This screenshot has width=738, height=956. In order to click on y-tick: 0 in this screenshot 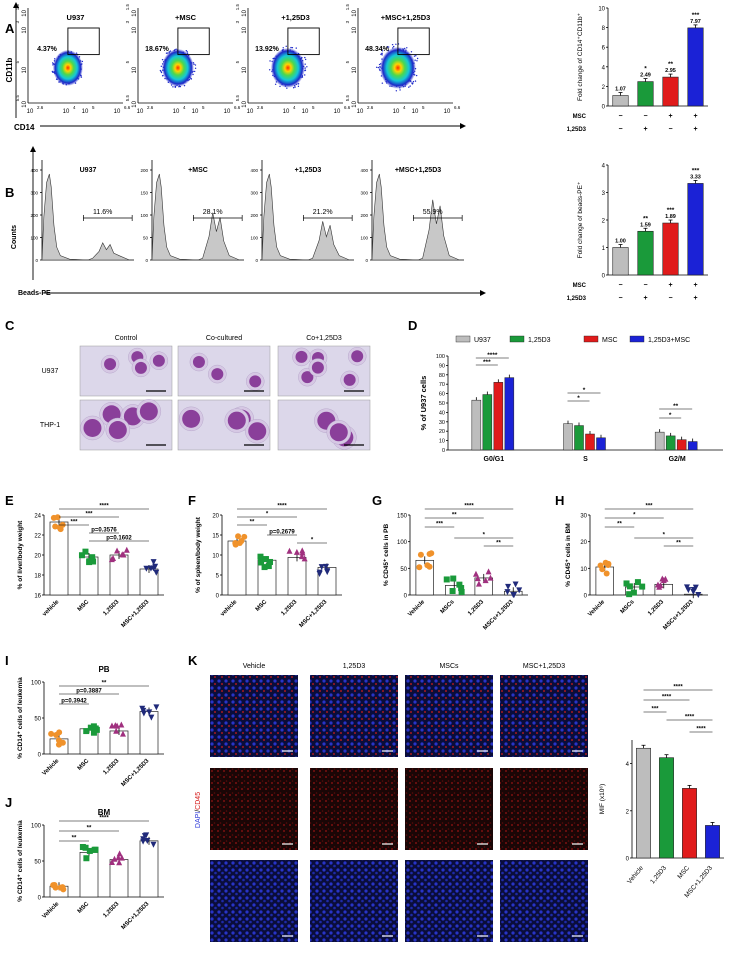, I will do `click(146, 260)`.